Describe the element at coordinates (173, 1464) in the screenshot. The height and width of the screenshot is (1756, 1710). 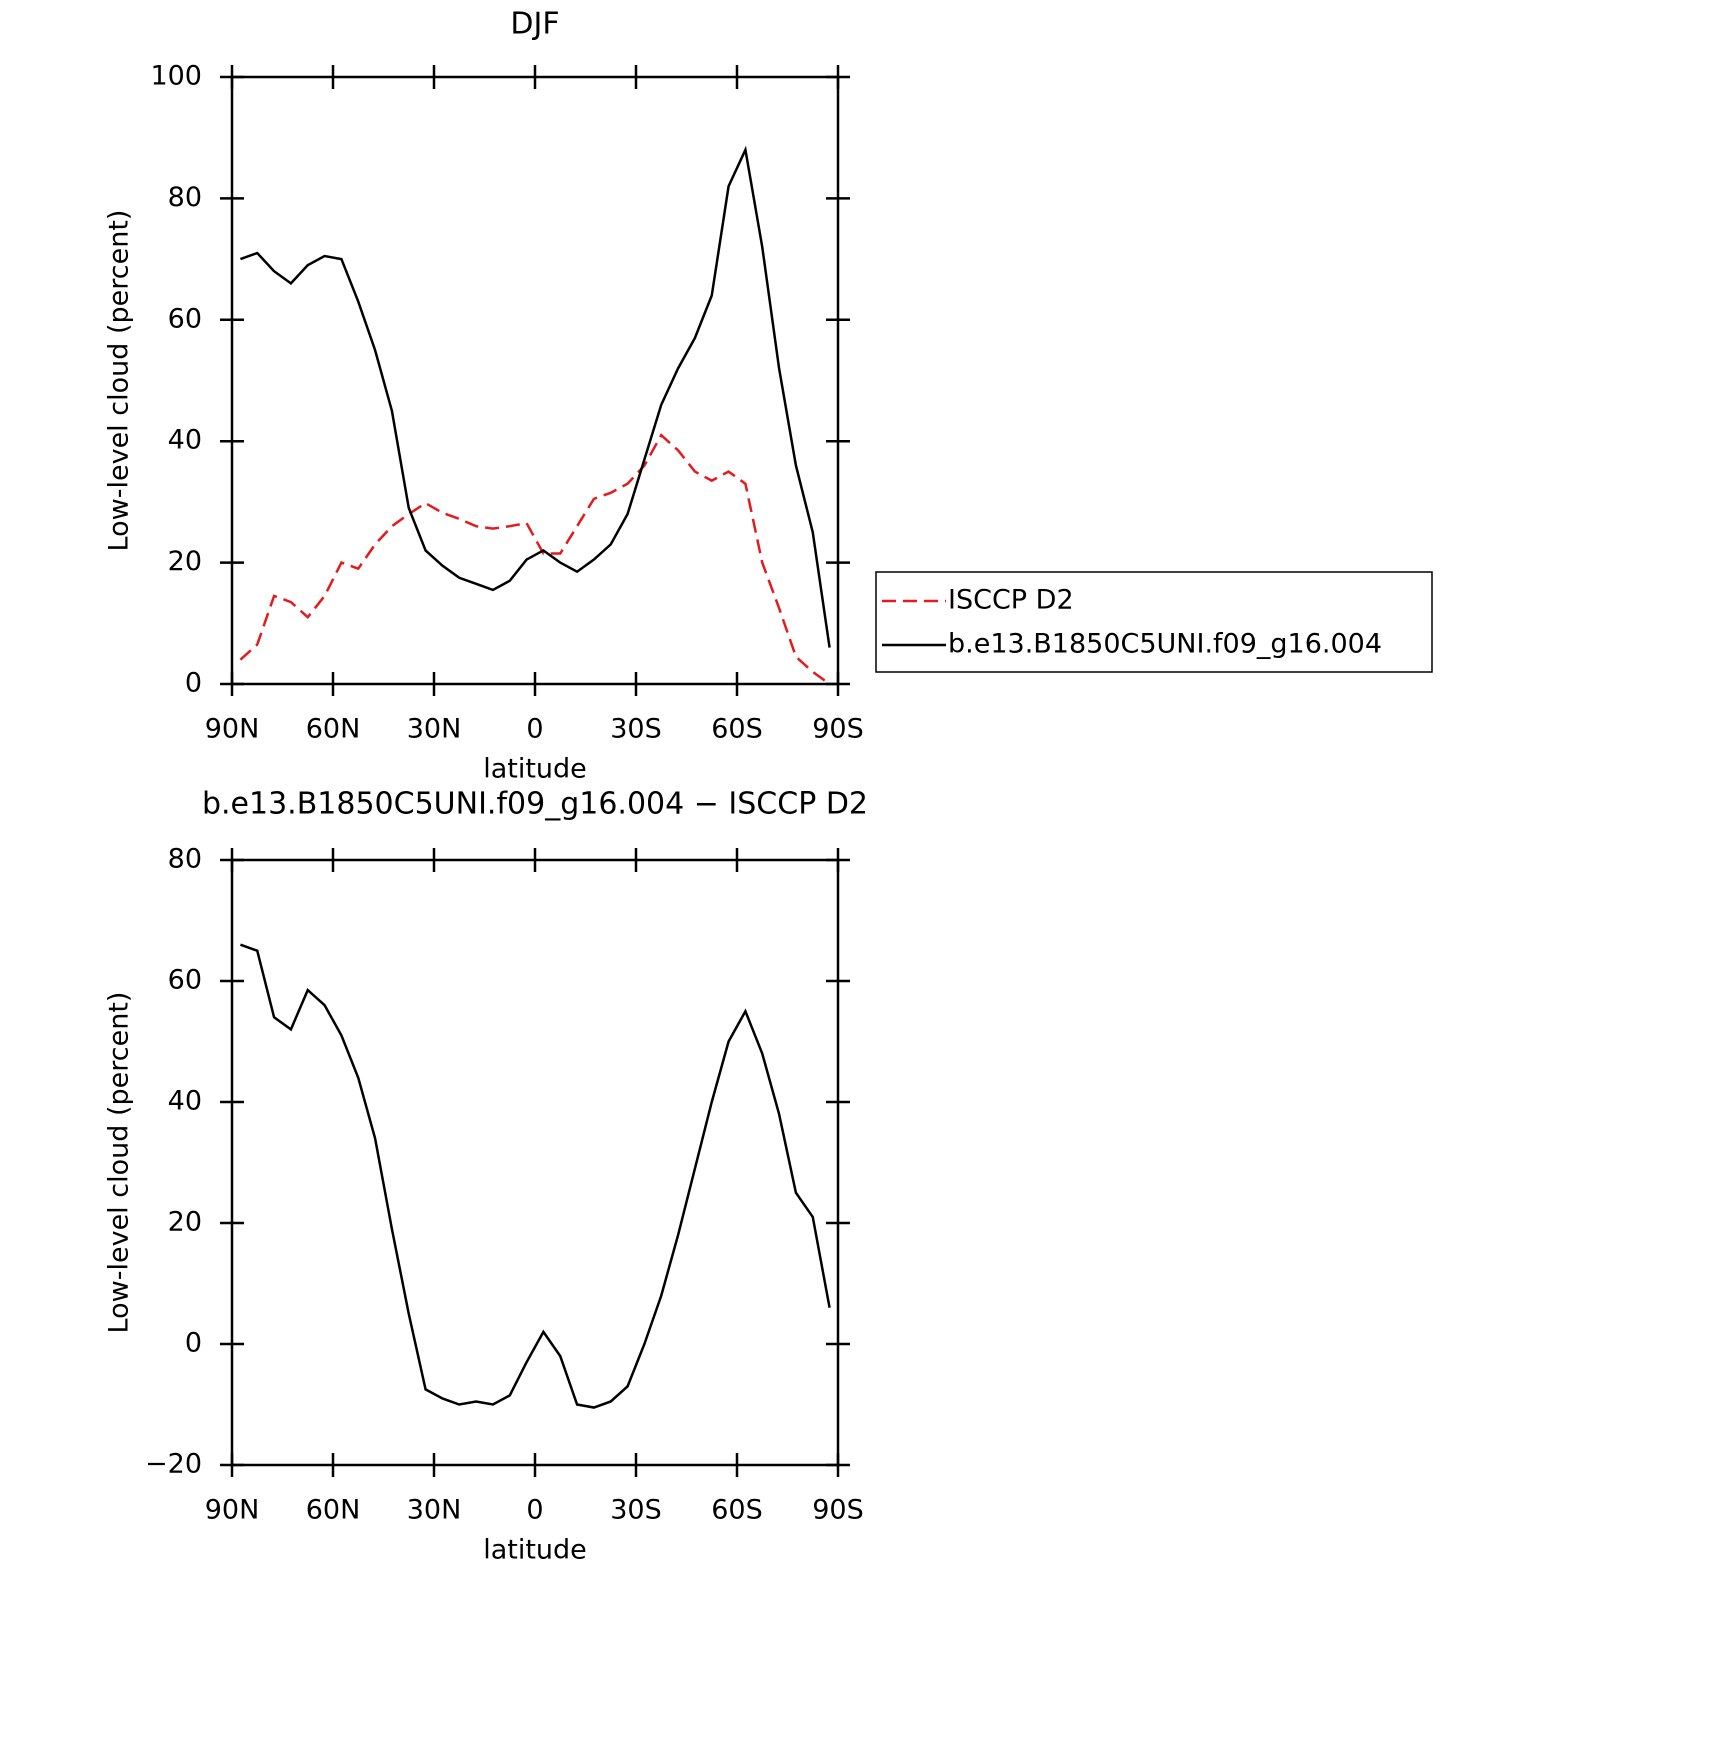
I see `y-tick-label: −20` at that location.